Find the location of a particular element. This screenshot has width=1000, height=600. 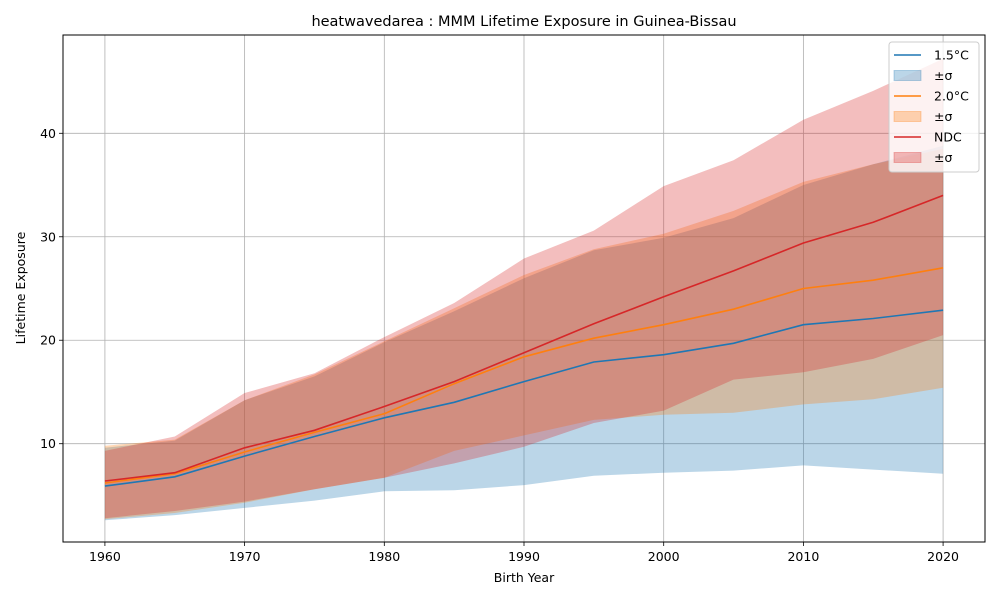

x-axis-label: Birth Year is located at coordinates (524, 577).